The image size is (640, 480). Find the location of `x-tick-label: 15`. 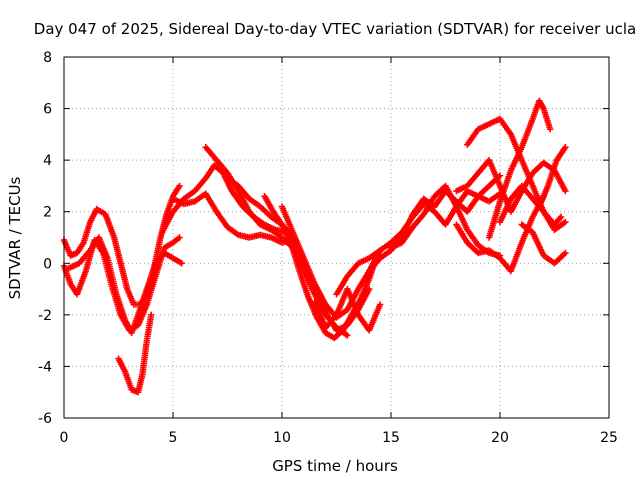

x-tick-label: 15 is located at coordinates (391, 438).